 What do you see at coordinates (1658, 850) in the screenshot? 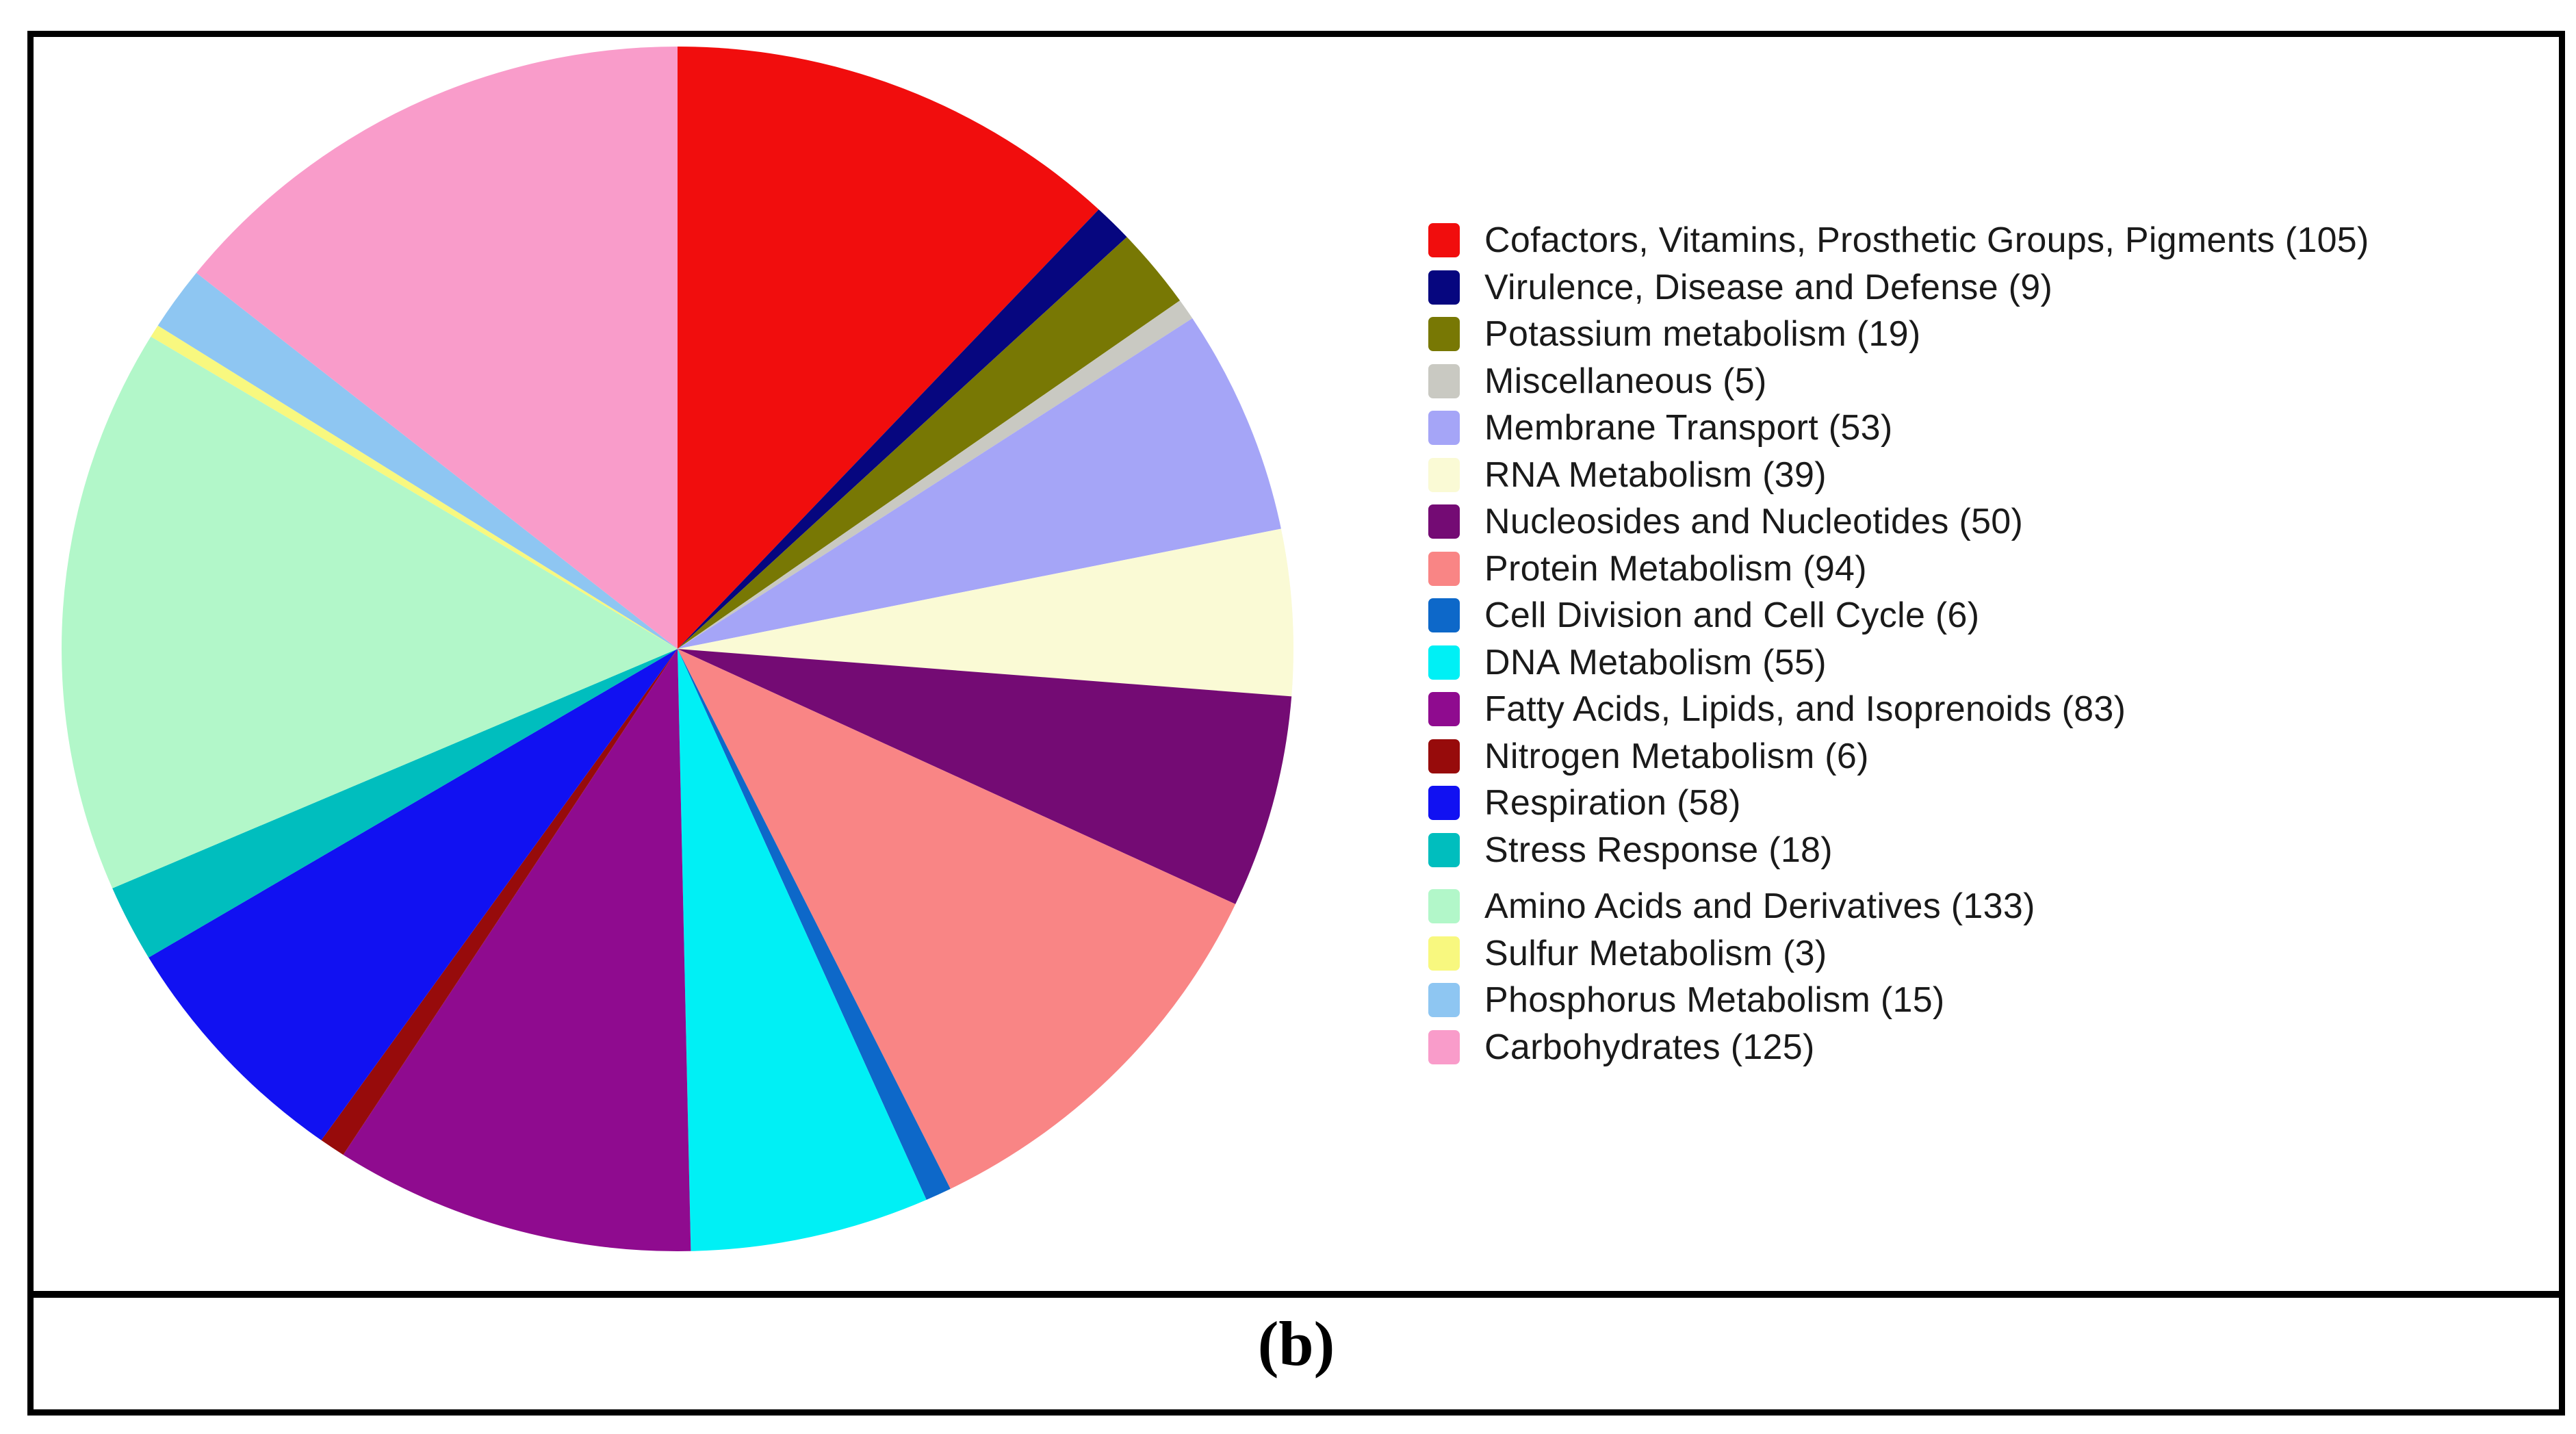
I see `legend-label: Stress Response (18)` at bounding box center [1658, 850].